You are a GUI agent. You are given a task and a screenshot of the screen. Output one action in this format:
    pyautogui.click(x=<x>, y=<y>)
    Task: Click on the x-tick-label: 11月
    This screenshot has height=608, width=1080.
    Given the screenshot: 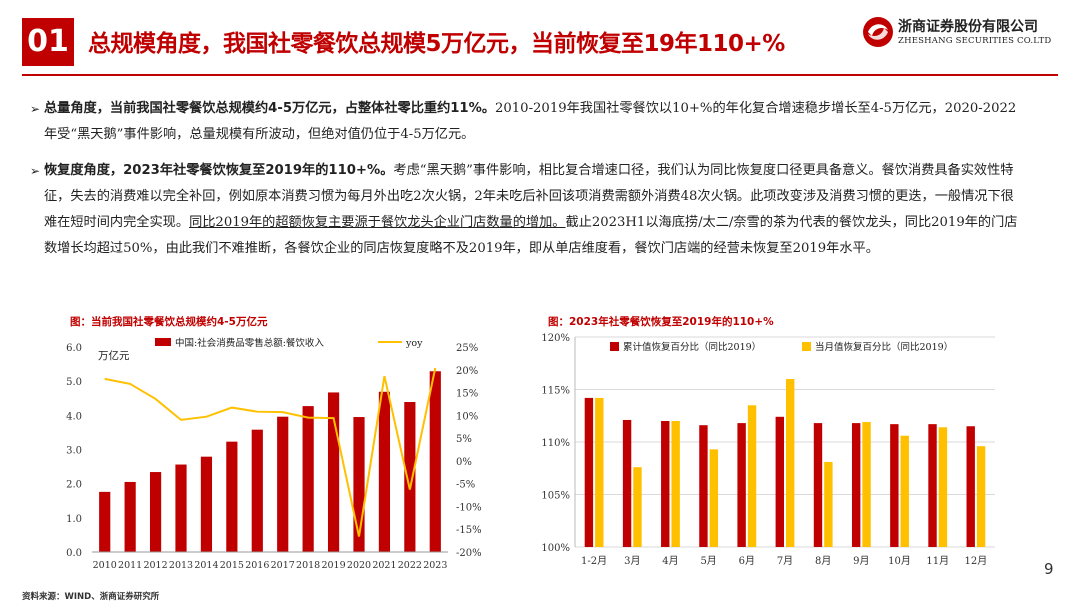 What is the action you would take?
    pyautogui.click(x=937, y=561)
    